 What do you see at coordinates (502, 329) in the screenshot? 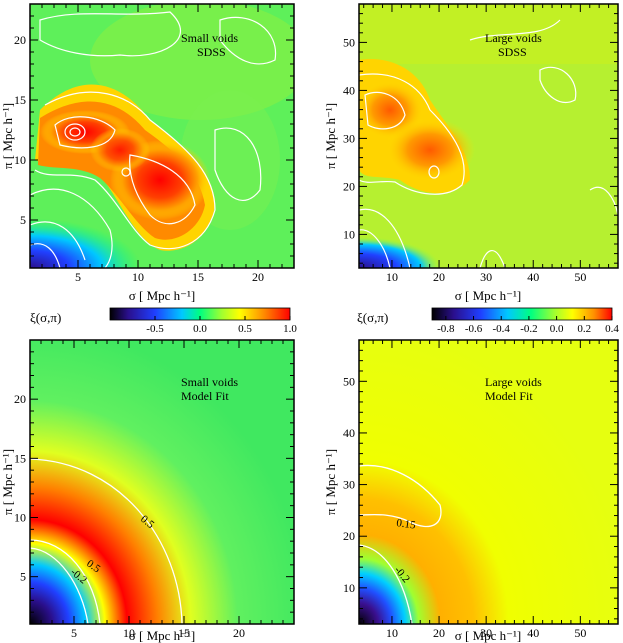
I see `colorbar-tick-label: -0.4` at bounding box center [502, 329].